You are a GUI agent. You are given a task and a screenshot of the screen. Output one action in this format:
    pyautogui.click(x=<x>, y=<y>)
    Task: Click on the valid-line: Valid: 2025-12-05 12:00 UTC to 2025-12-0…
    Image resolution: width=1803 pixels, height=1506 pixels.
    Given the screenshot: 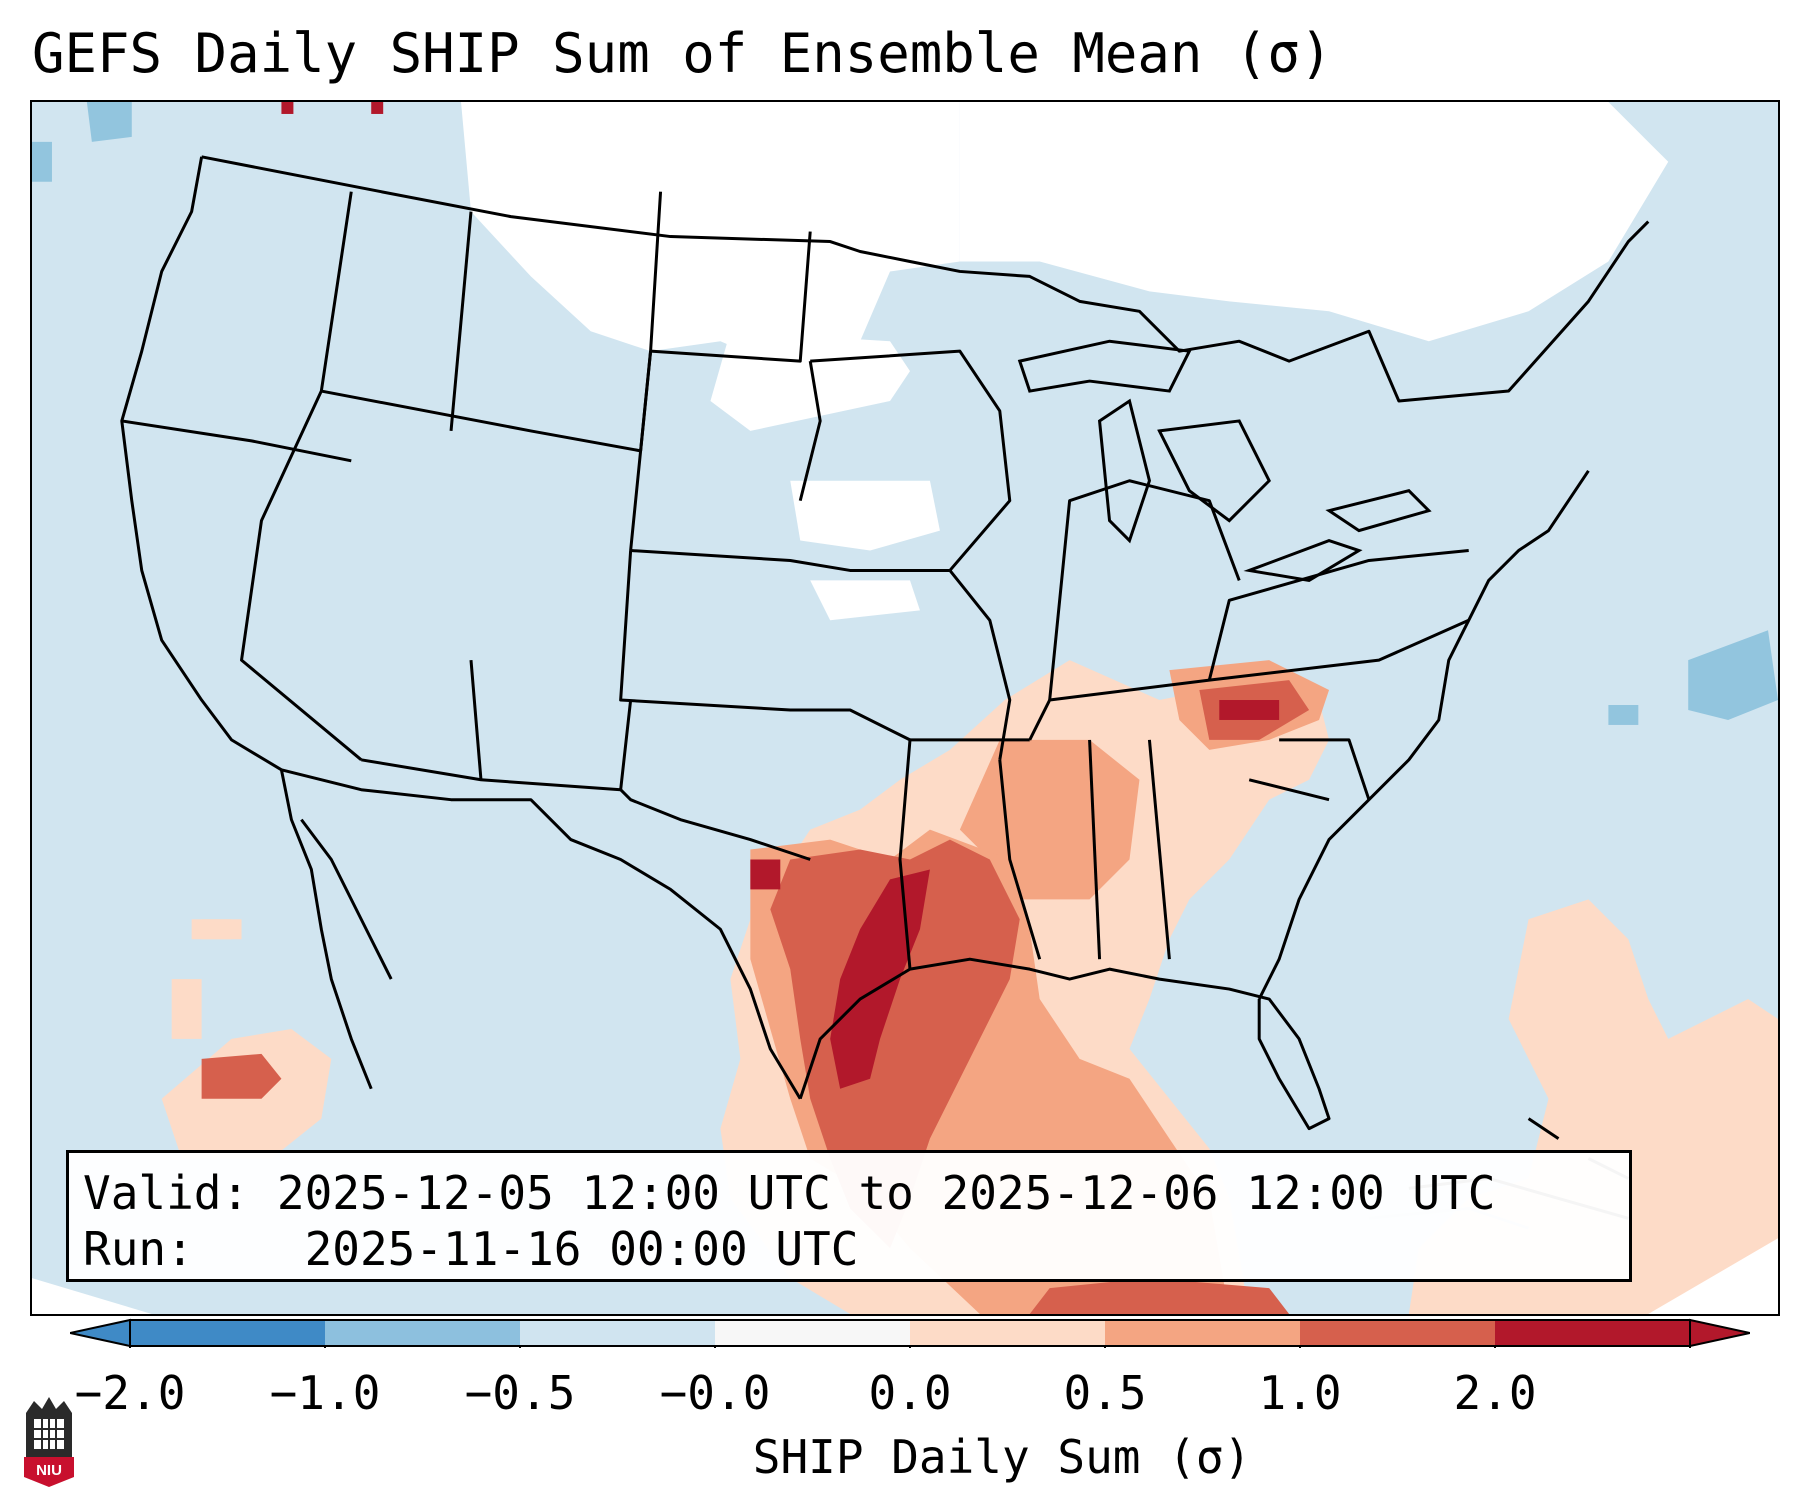 What is the action you would take?
    pyautogui.click(x=849, y=1193)
    